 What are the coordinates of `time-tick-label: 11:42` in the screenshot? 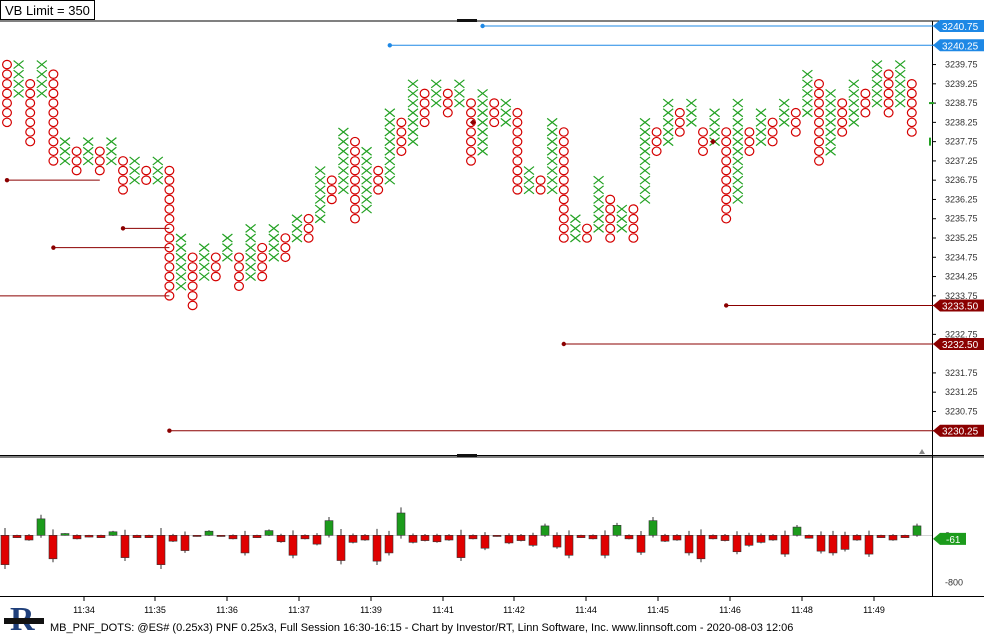 It's located at (514, 610).